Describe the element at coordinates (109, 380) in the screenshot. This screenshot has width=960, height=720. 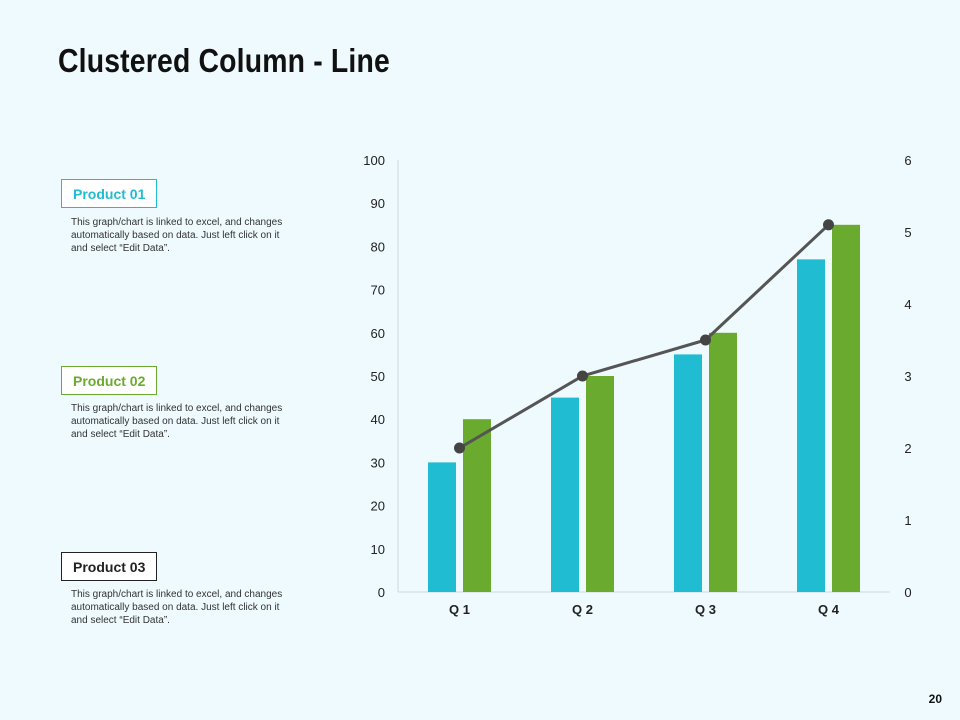
I see `product-02-label: Product 02` at that location.